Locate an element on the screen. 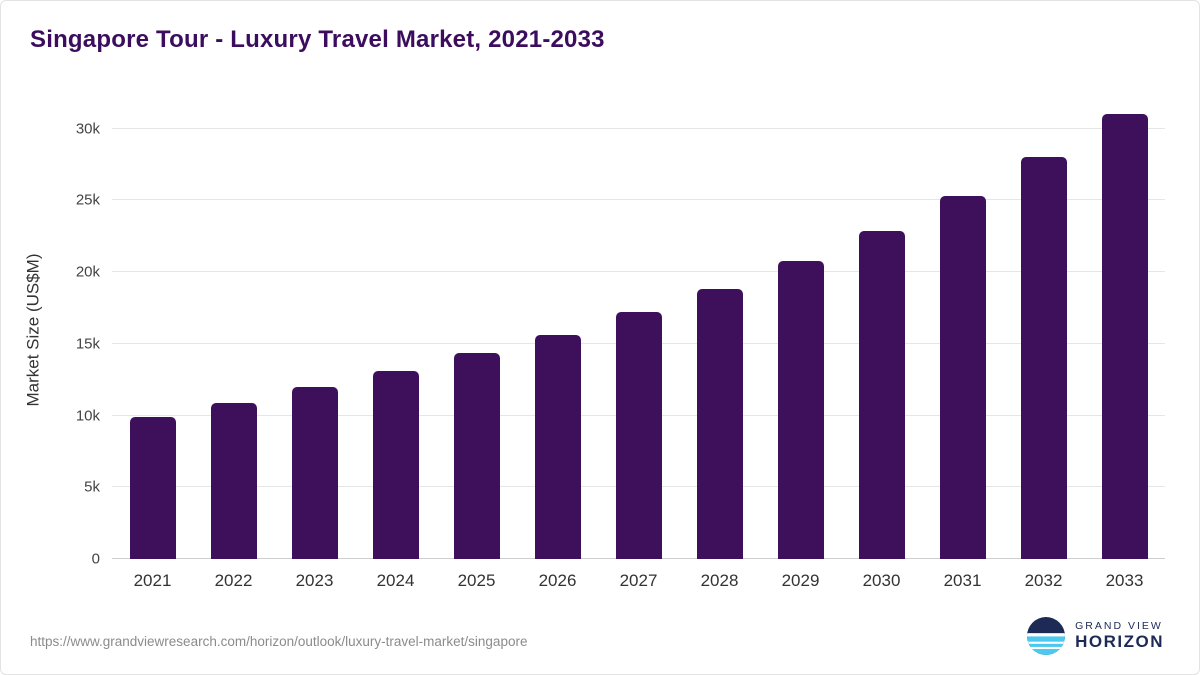 The width and height of the screenshot is (1200, 675). x-tick-label-2029: 2029 is located at coordinates (800, 580).